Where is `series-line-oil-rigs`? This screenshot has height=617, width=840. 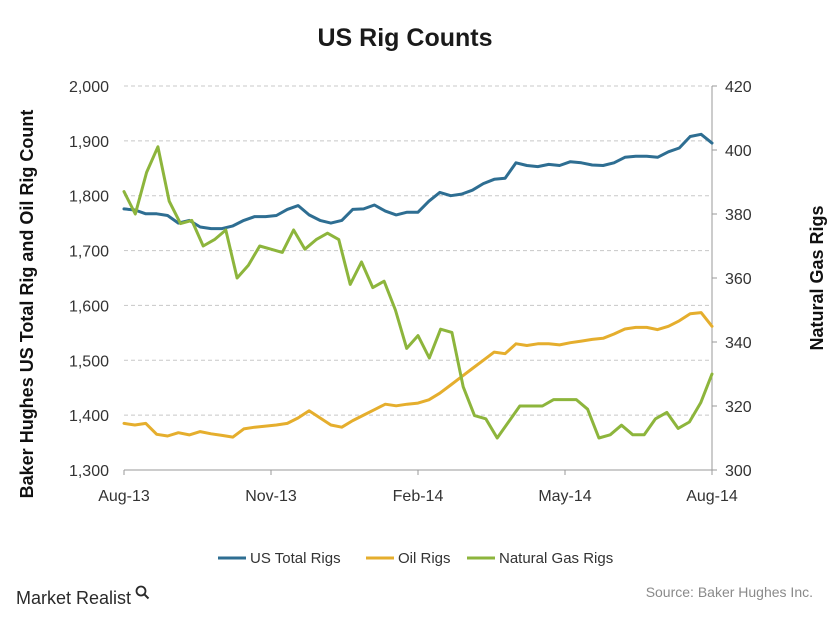 series-line-oil-rigs is located at coordinates (418, 375).